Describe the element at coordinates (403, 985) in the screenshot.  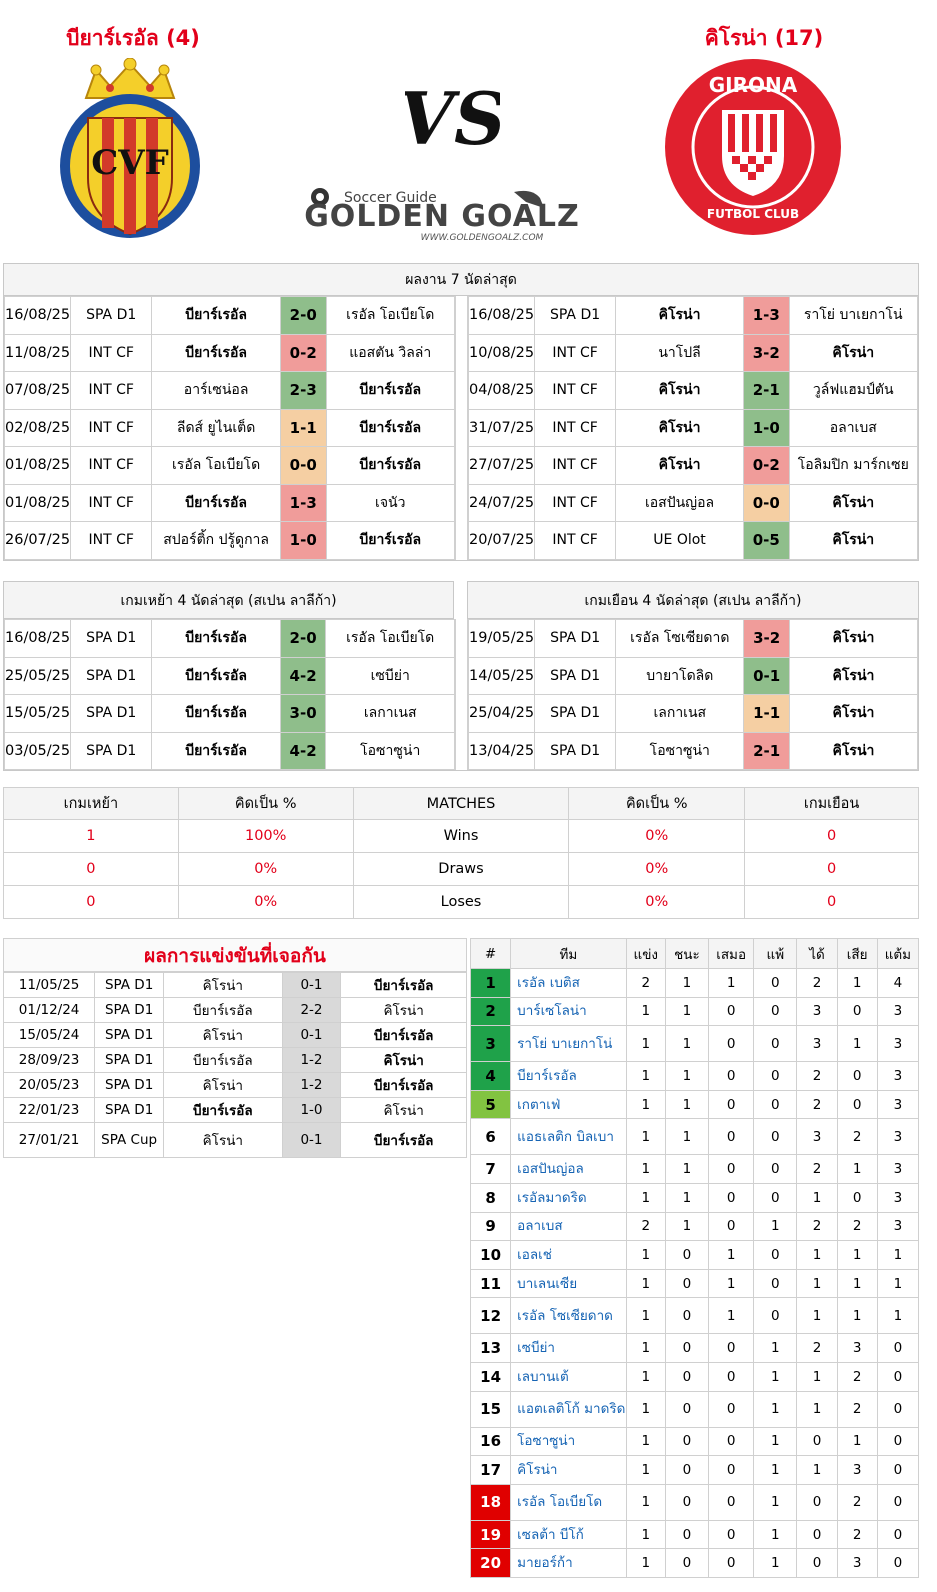
I see `away-side-team: บียาร์เรอัล` at that location.